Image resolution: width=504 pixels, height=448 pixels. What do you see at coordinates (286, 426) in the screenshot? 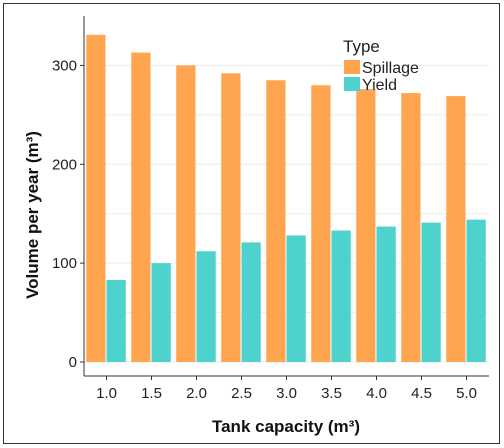
I see `x-axis-title: Tank capacity (m³)` at bounding box center [286, 426].